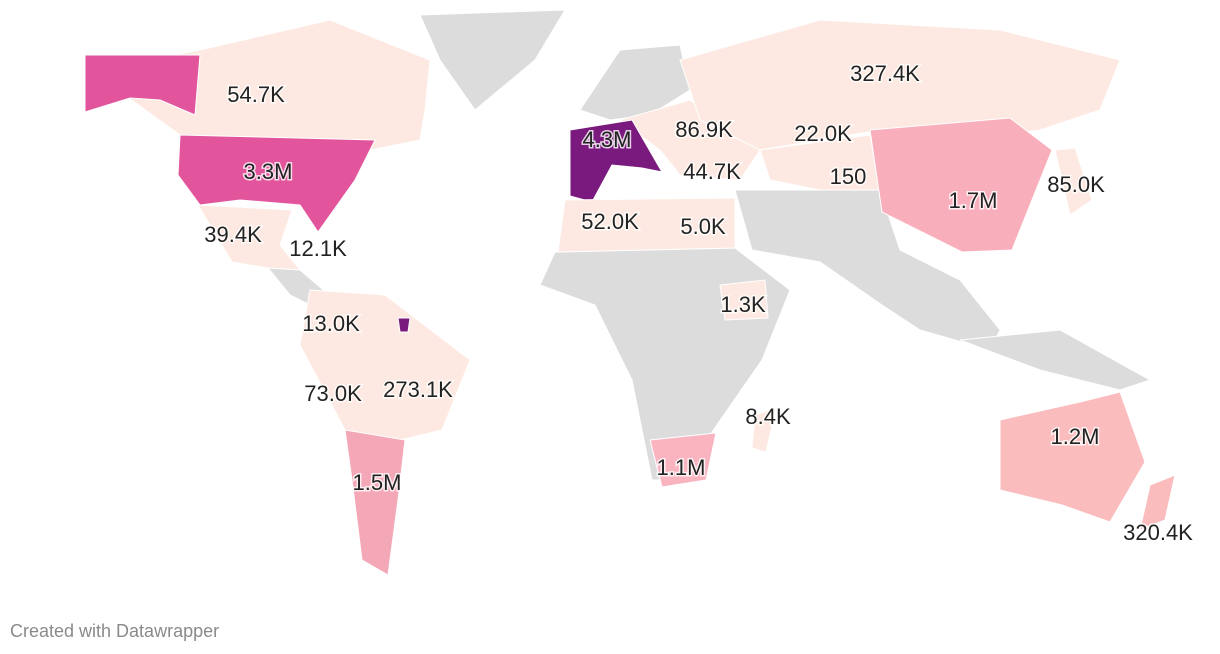 The width and height of the screenshot is (1220, 654). What do you see at coordinates (333, 393) in the screenshot?
I see `region-label: 73.0K` at bounding box center [333, 393].